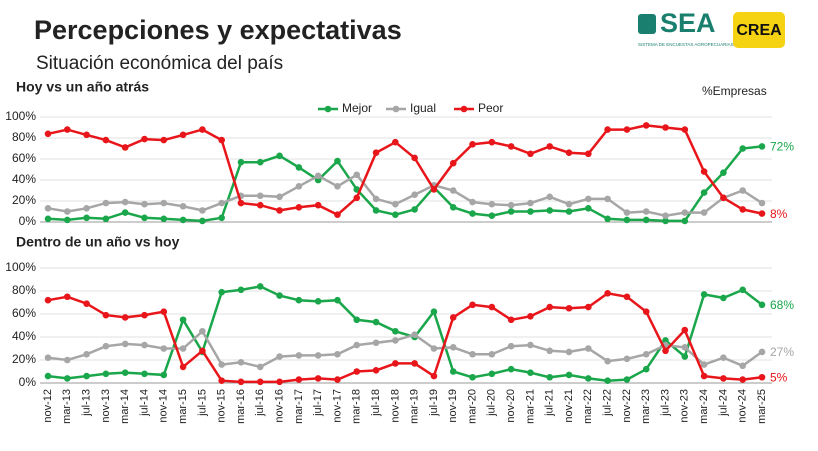 Image resolution: width=818 pixels, height=451 pixels. I want to click on logo-sea-caption: SISTEMA DE ENCUESTAS AGROPECUARIAS, so click(686, 44).